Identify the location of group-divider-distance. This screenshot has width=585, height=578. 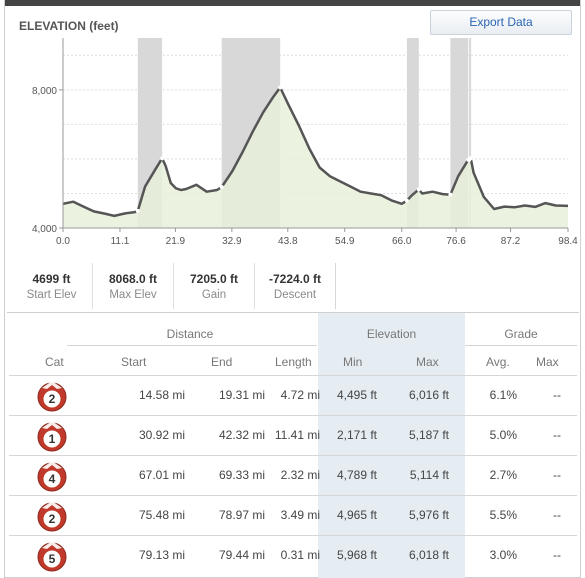
(192, 345).